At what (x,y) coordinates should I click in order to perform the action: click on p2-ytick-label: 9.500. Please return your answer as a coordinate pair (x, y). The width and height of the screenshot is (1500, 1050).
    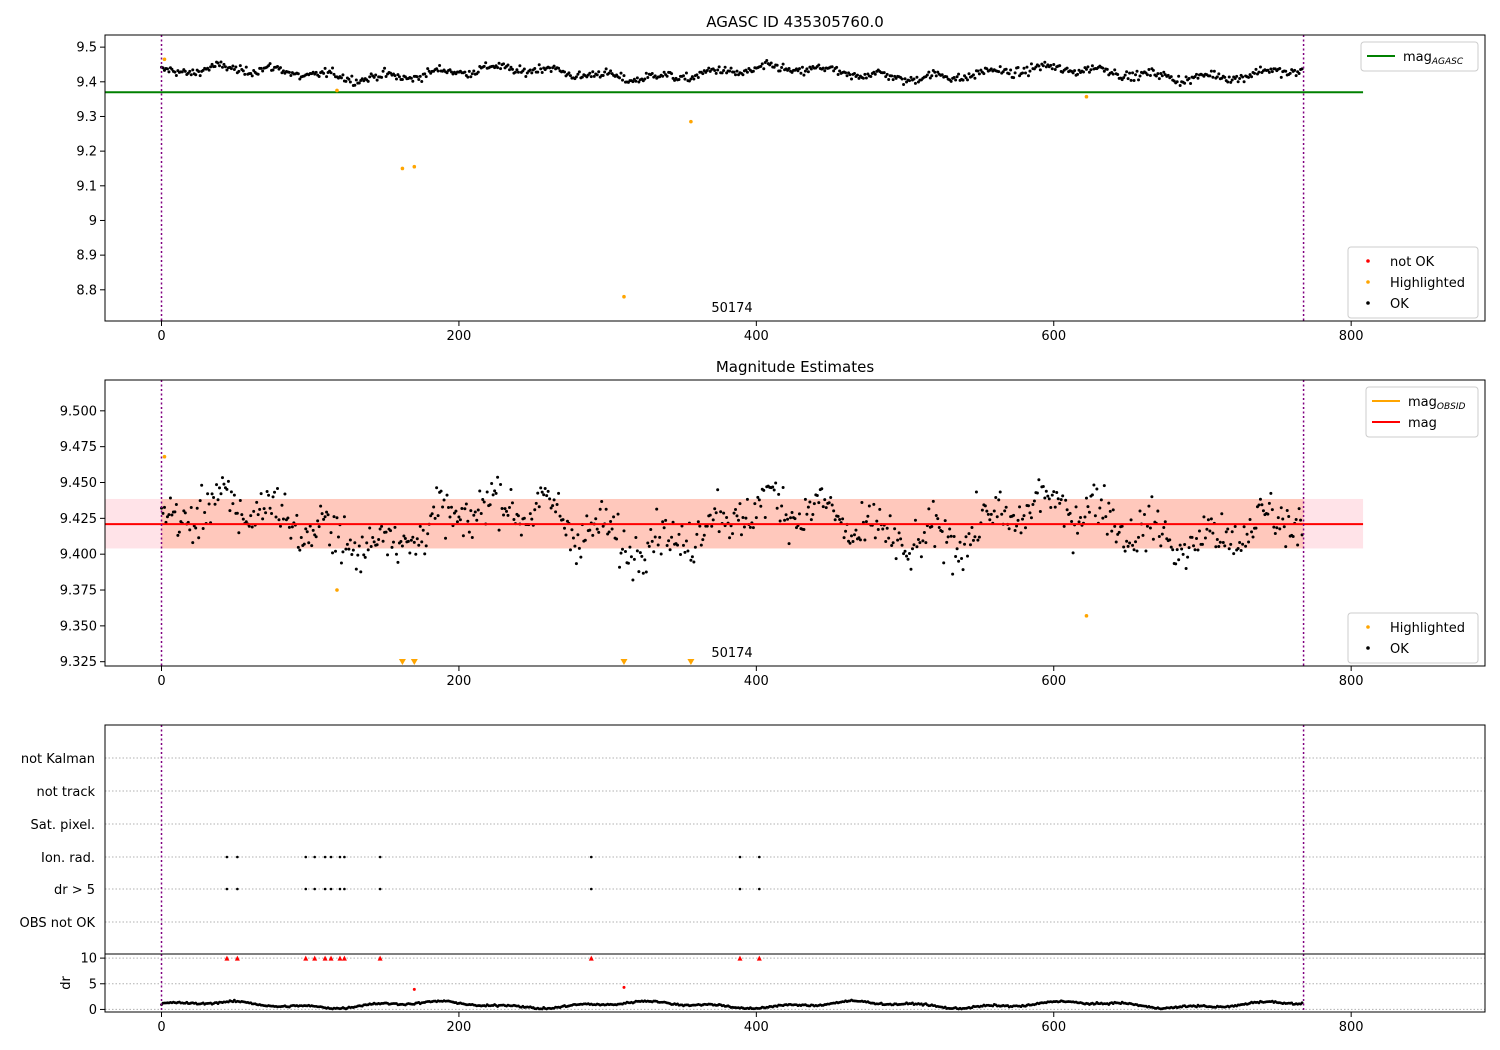
    Looking at the image, I should click on (78, 411).